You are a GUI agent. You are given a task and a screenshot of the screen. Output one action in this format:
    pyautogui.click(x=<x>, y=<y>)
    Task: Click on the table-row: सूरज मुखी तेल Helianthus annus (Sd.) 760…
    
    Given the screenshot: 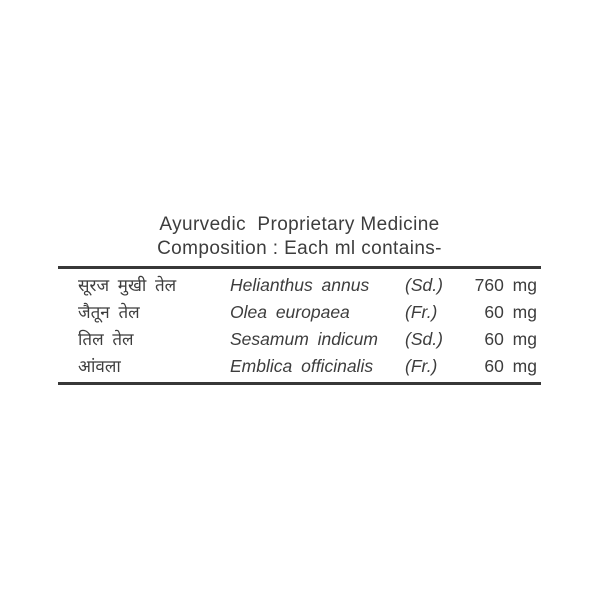 What is the action you would take?
    pyautogui.click(x=299, y=285)
    